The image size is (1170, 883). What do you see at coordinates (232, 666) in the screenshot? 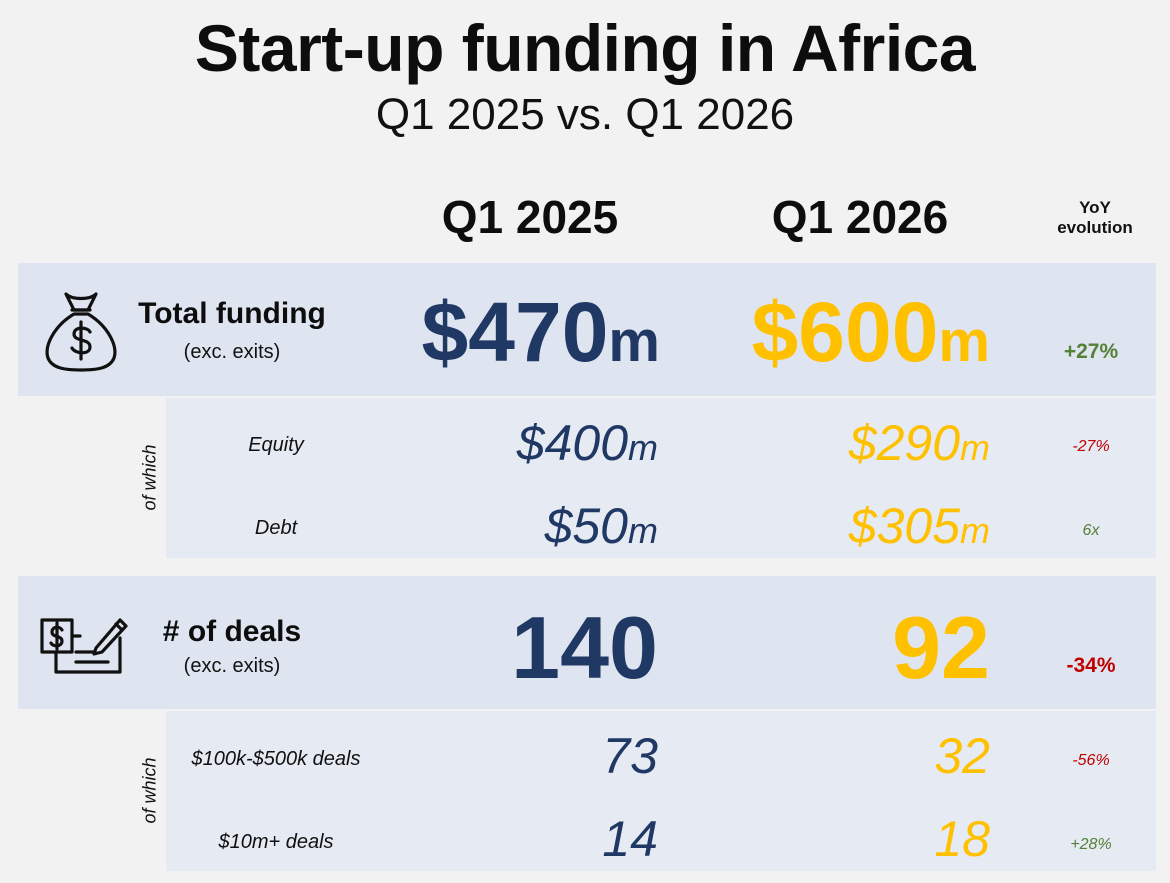
I see `deals-sublabel: (exc. exits)` at bounding box center [232, 666].